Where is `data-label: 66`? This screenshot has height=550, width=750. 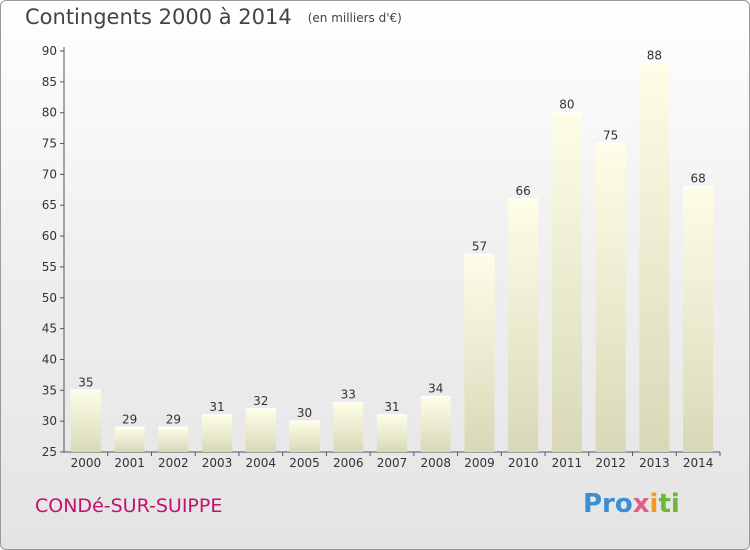
data-label: 66 is located at coordinates (523, 191).